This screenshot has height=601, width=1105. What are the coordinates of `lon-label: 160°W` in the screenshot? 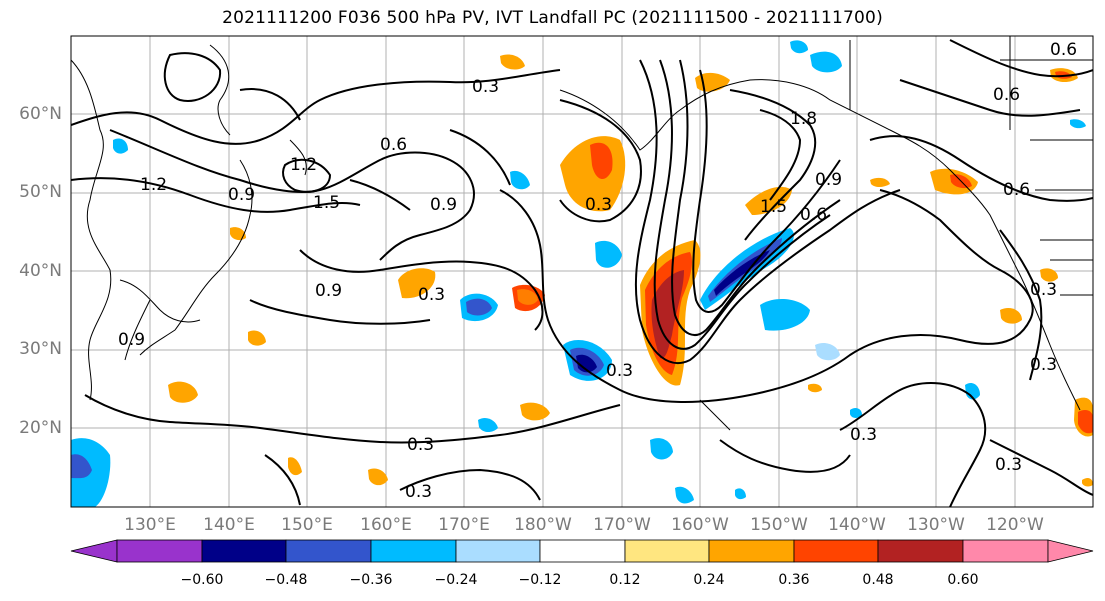 It's located at (700, 525).